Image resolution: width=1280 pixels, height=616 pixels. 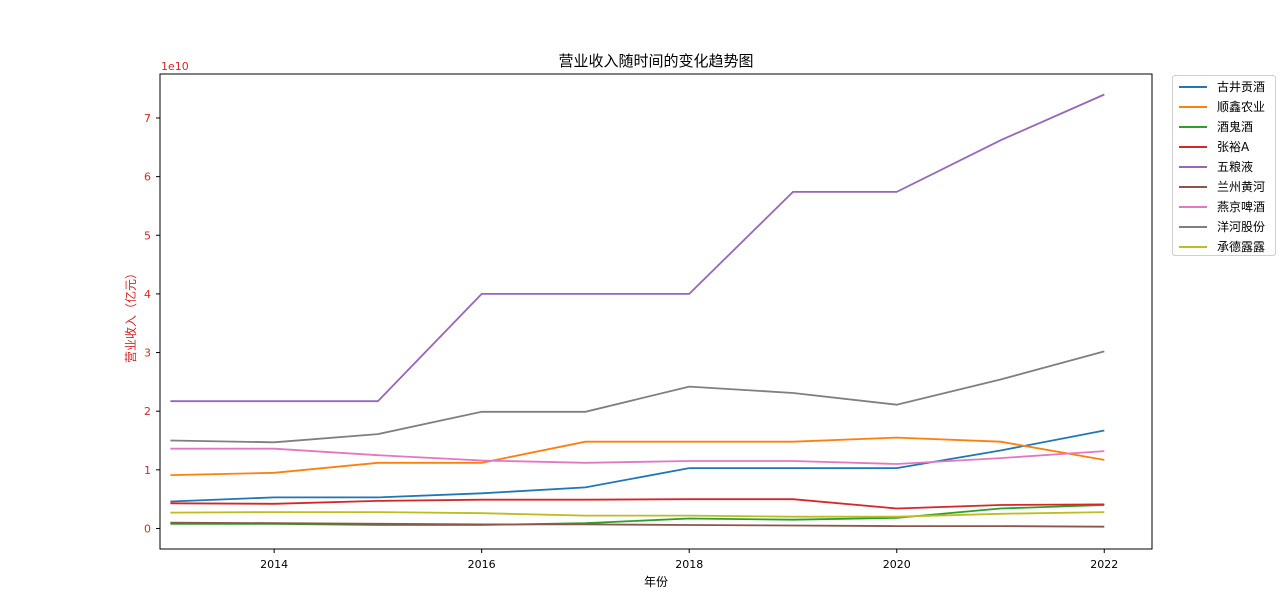 I want to click on y-tick-label: 7, so click(x=147, y=118).